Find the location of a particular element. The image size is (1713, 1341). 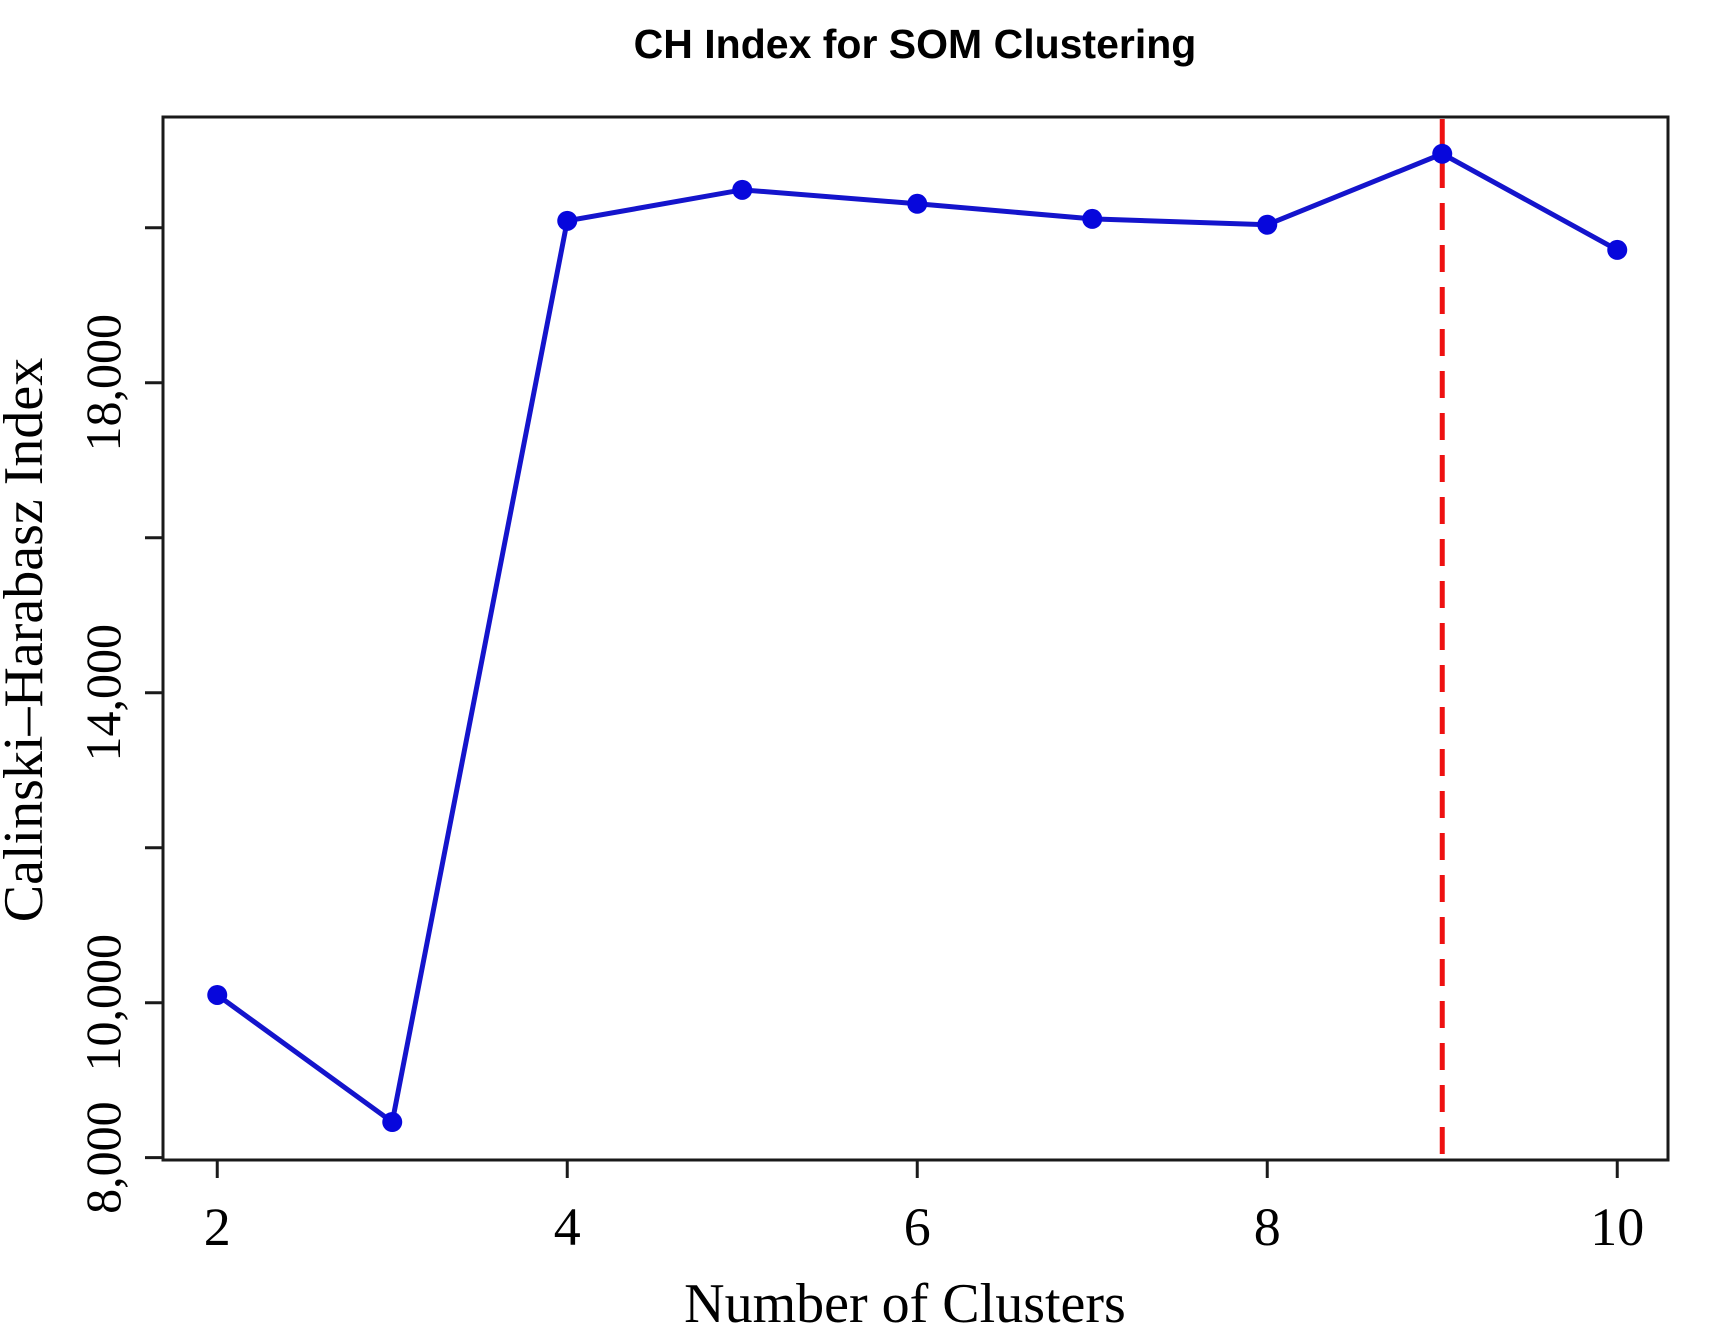

y-tick-label: 8,000 is located at coordinates (103, 1157).